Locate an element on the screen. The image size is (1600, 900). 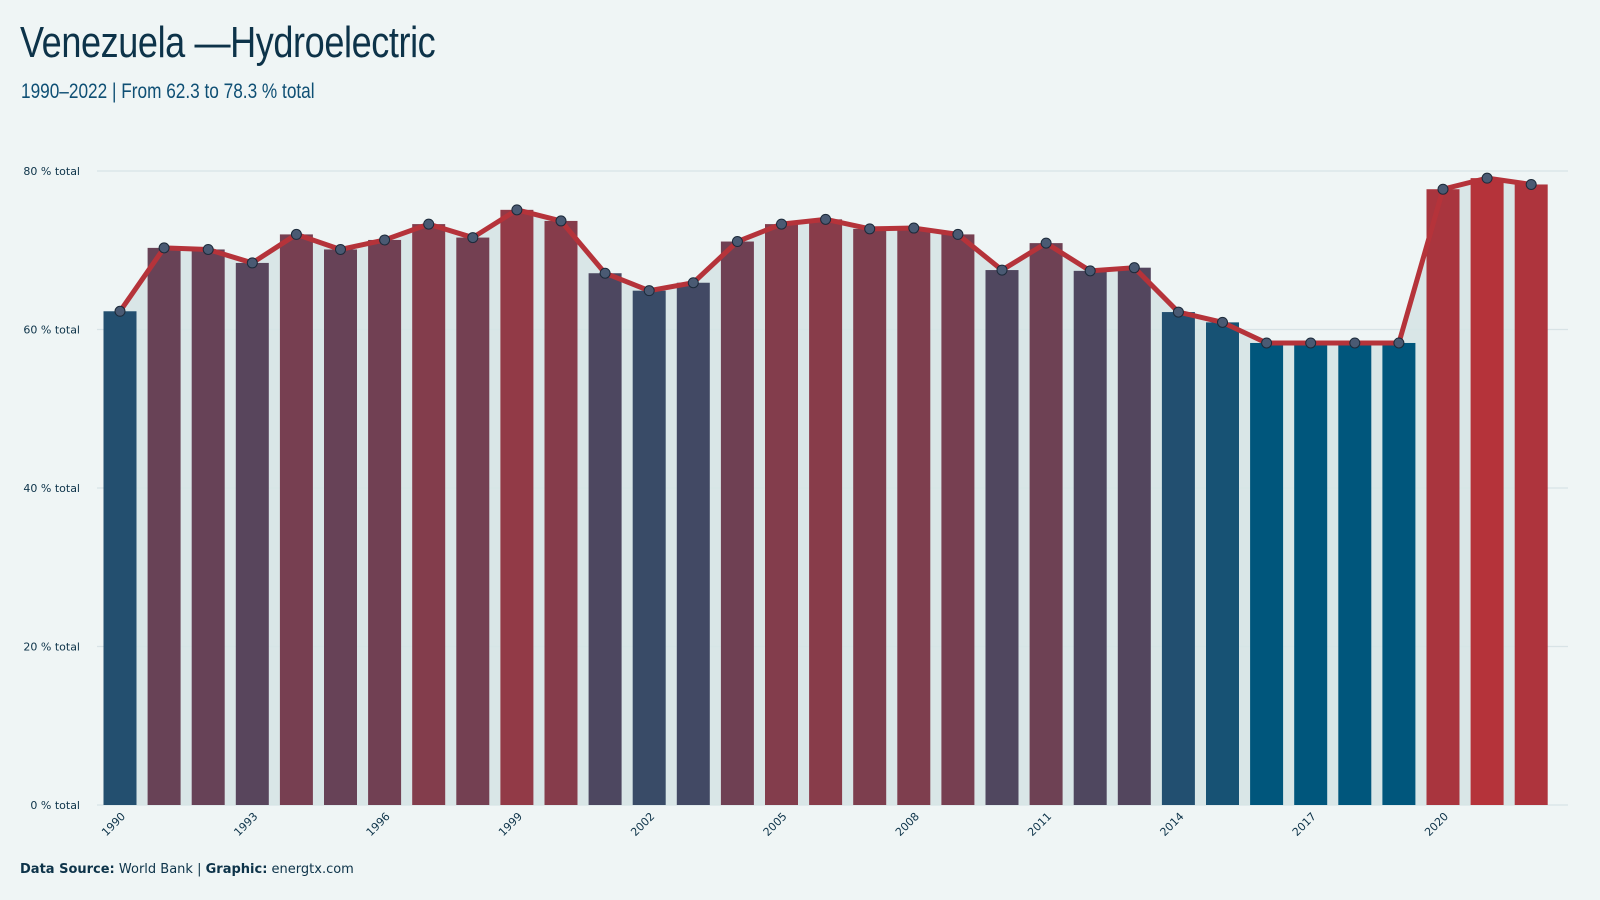
point-2022 is located at coordinates (1531, 184).